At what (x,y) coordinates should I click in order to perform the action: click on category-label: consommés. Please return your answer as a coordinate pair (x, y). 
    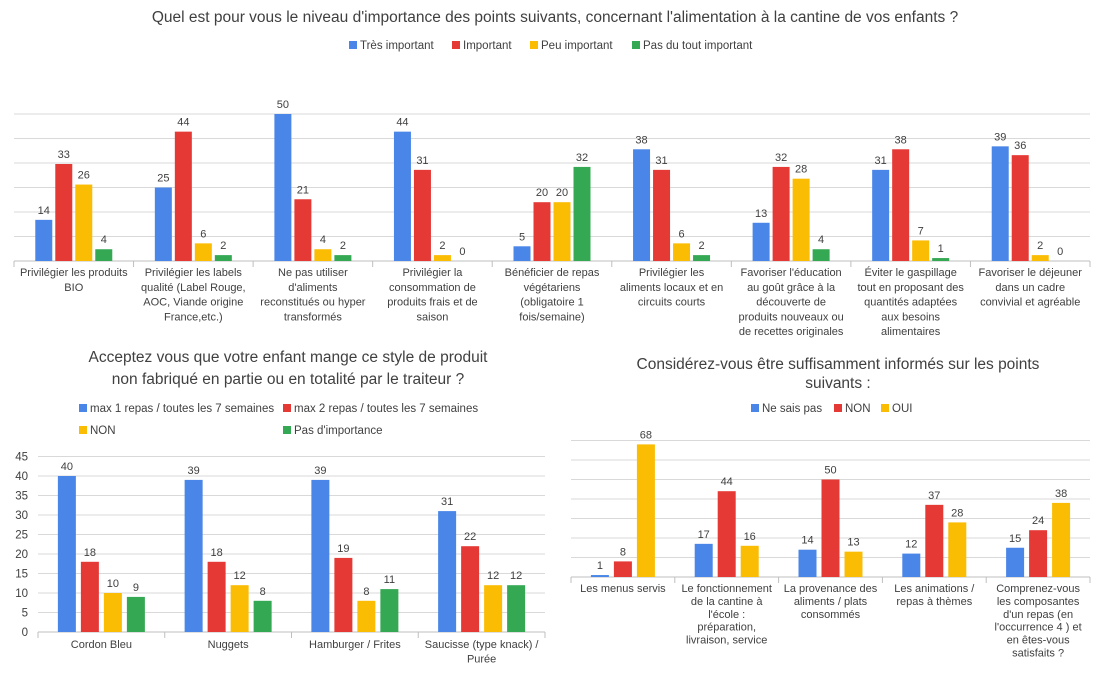
    Looking at the image, I should click on (831, 615).